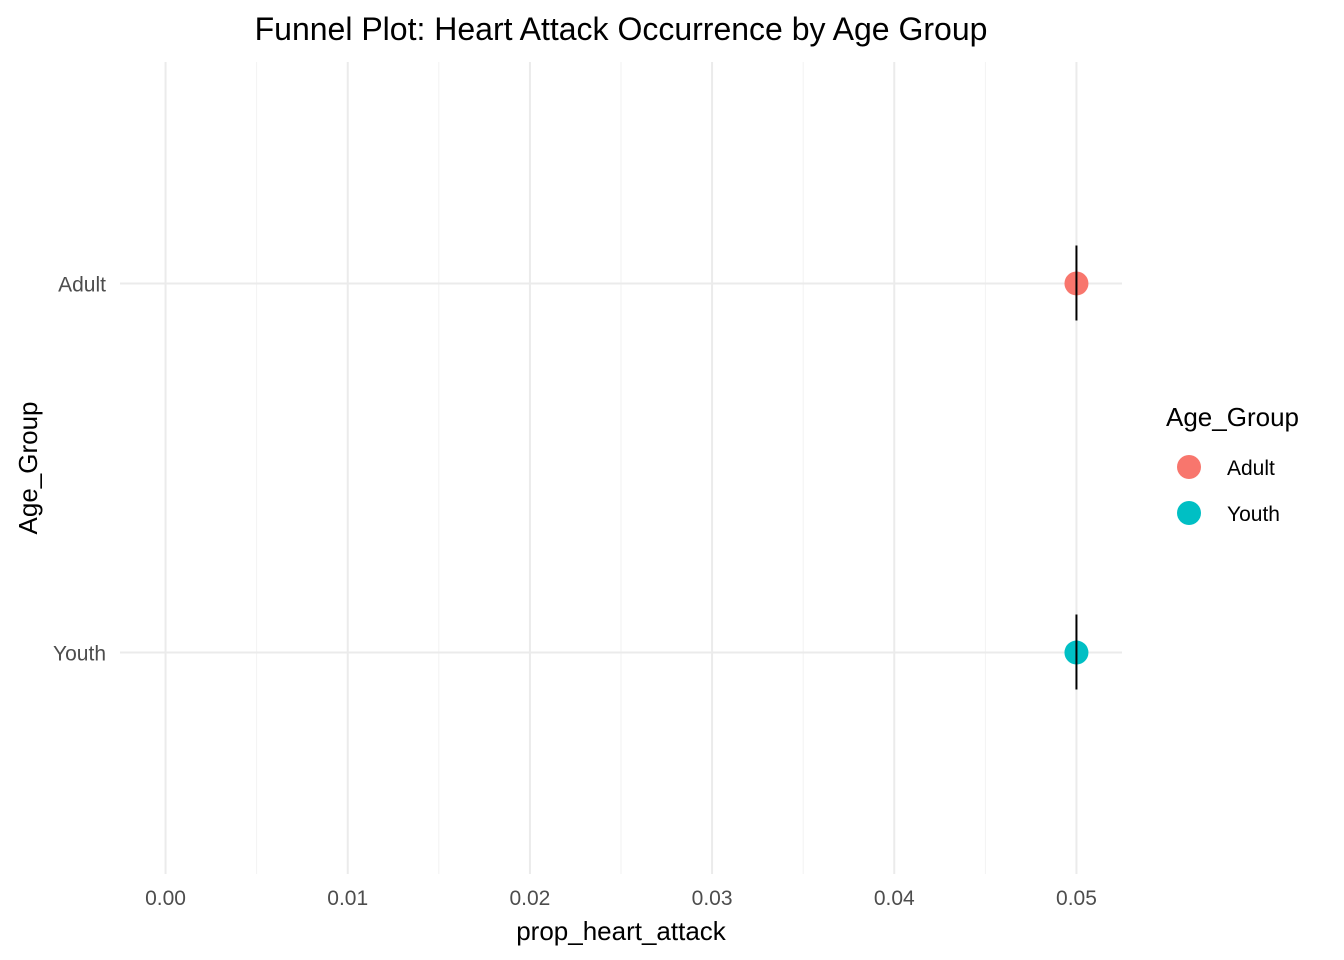 Image resolution: width=1344 pixels, height=960 pixels. Describe the element at coordinates (79, 654) in the screenshot. I see `y-tick-label: Youth` at that location.